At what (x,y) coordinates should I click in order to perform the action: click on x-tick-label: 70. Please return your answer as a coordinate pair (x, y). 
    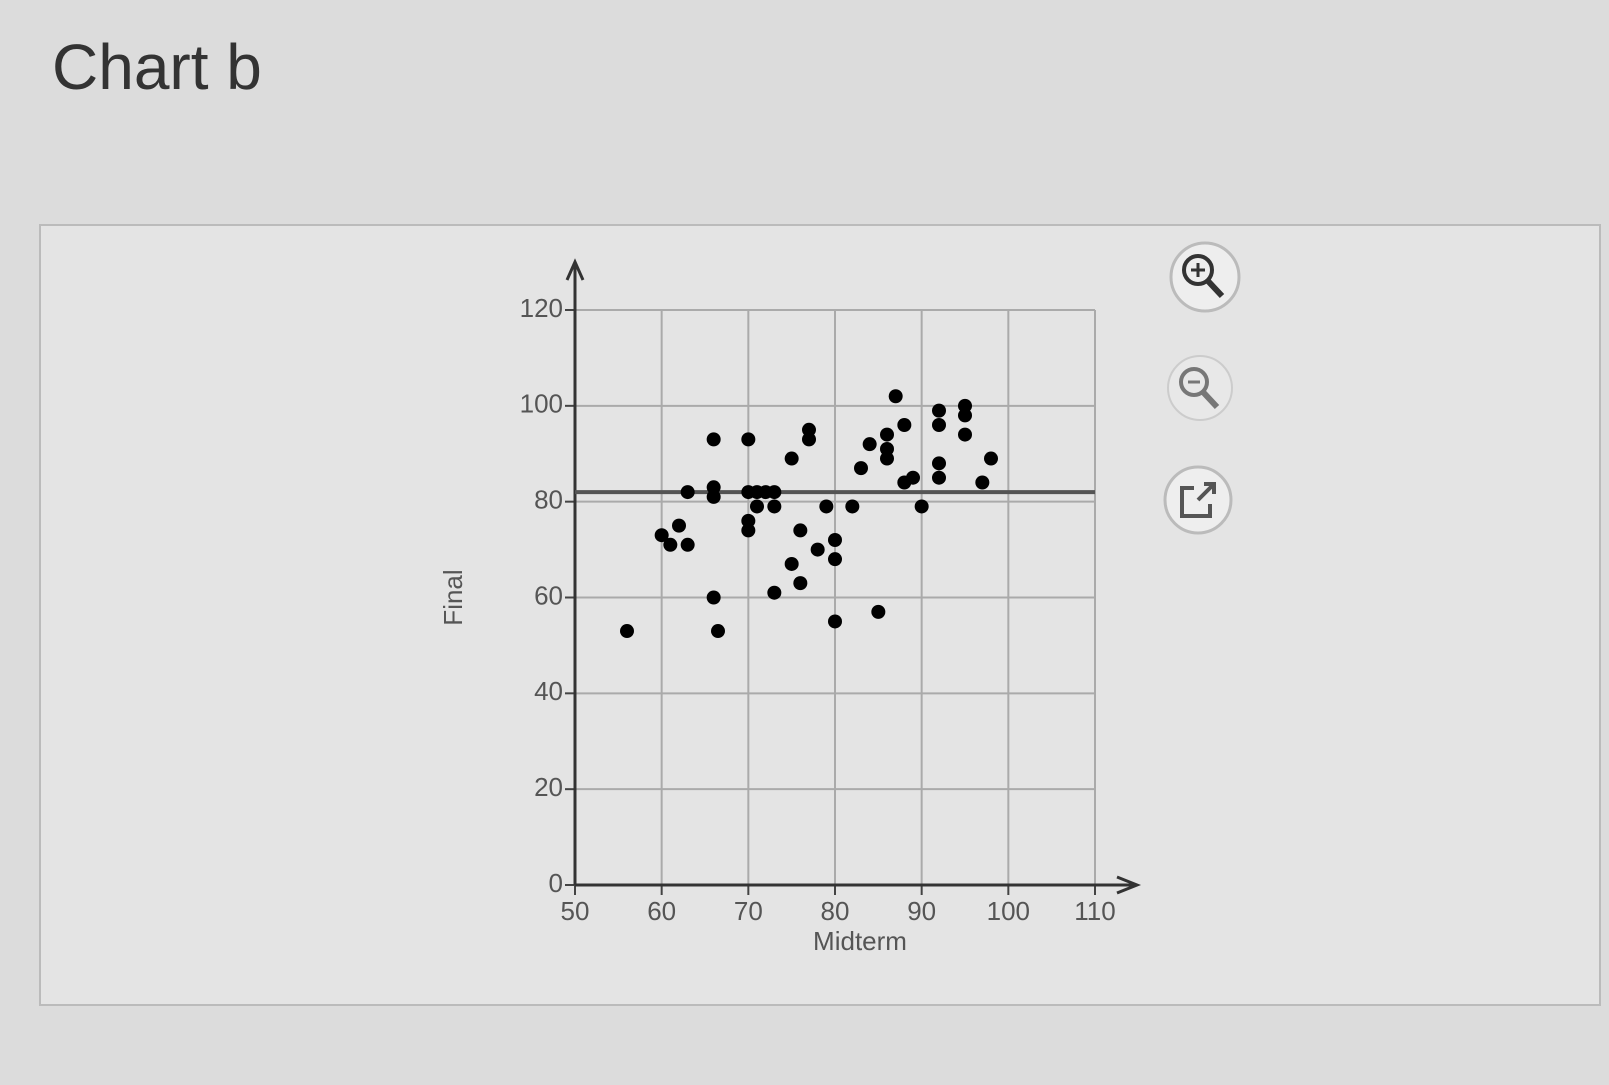
    Looking at the image, I should click on (748, 911).